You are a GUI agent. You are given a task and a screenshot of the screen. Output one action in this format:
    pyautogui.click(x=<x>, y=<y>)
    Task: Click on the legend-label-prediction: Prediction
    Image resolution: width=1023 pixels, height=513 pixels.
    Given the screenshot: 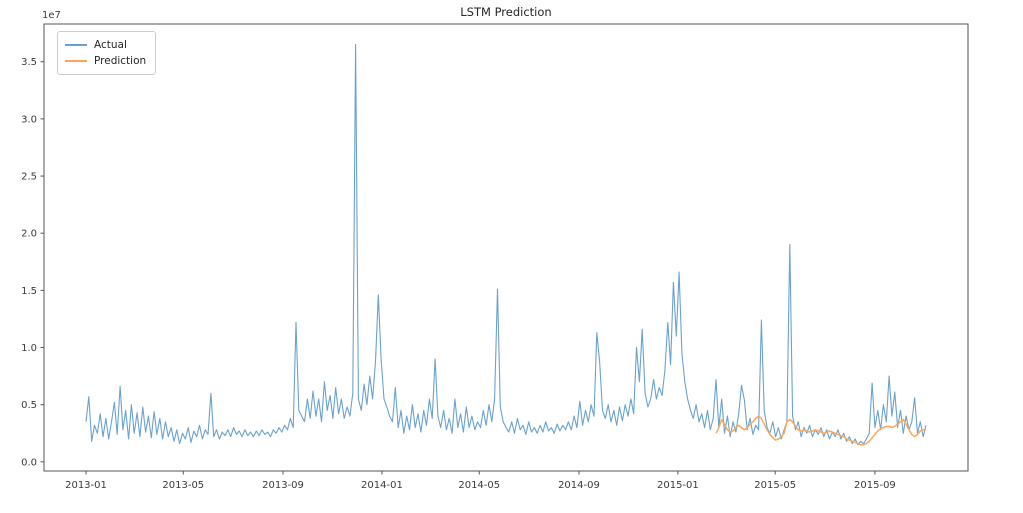 What is the action you would take?
    pyautogui.click(x=120, y=61)
    